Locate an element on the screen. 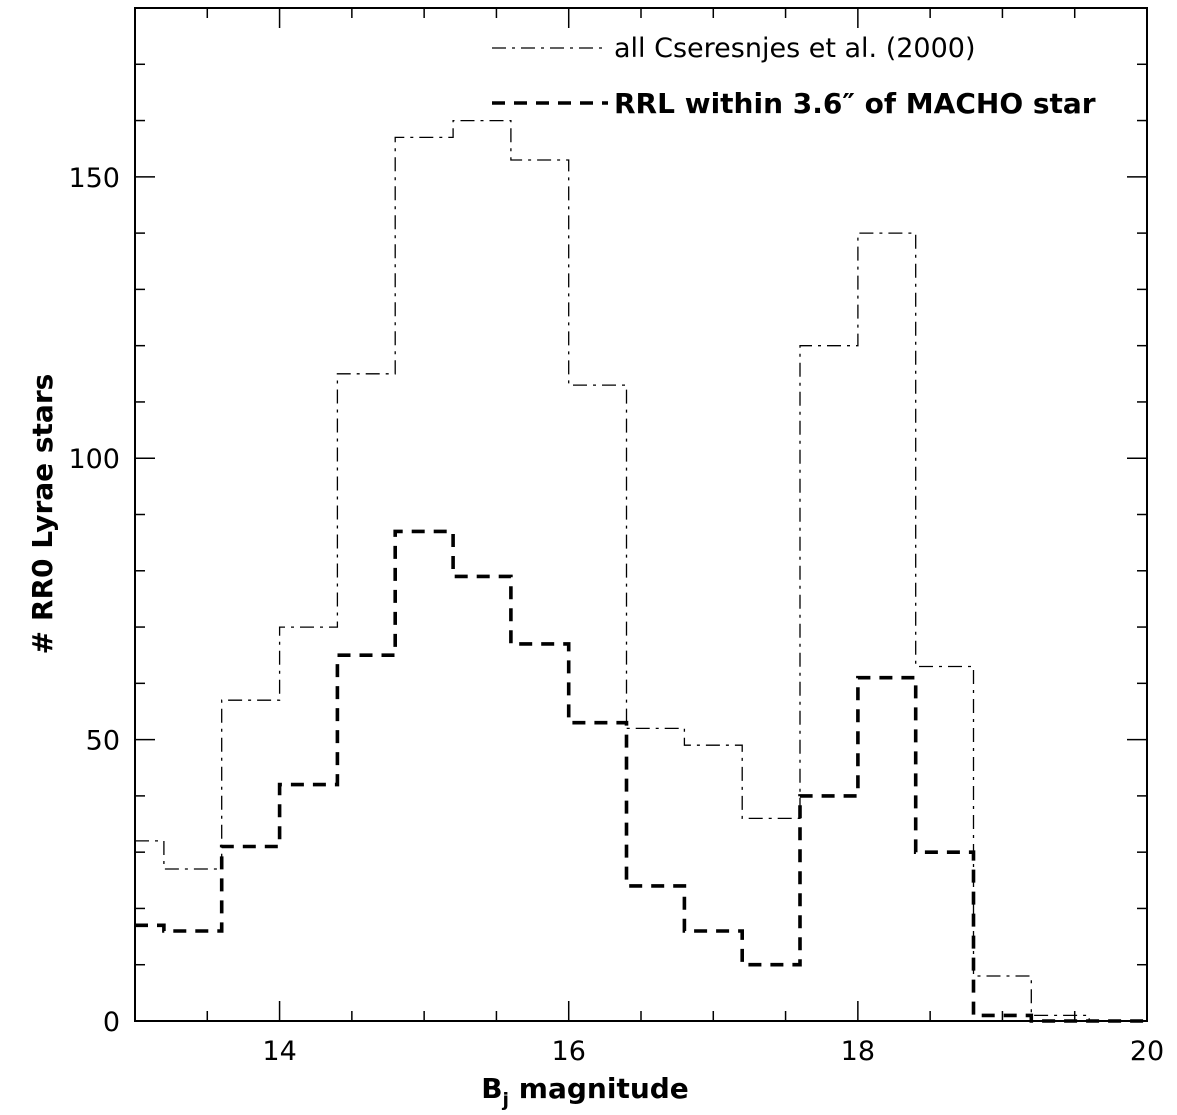 The image size is (1177, 1115). x-axis-title-main: B is located at coordinates (491, 1088).